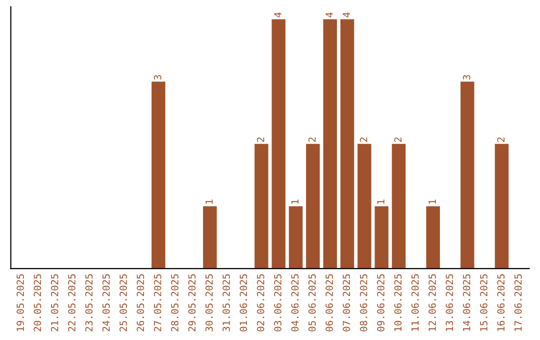 The height and width of the screenshot is (340, 540). What do you see at coordinates (38, 303) in the screenshot?
I see `x-tick-label: 20.05.2025` at bounding box center [38, 303].